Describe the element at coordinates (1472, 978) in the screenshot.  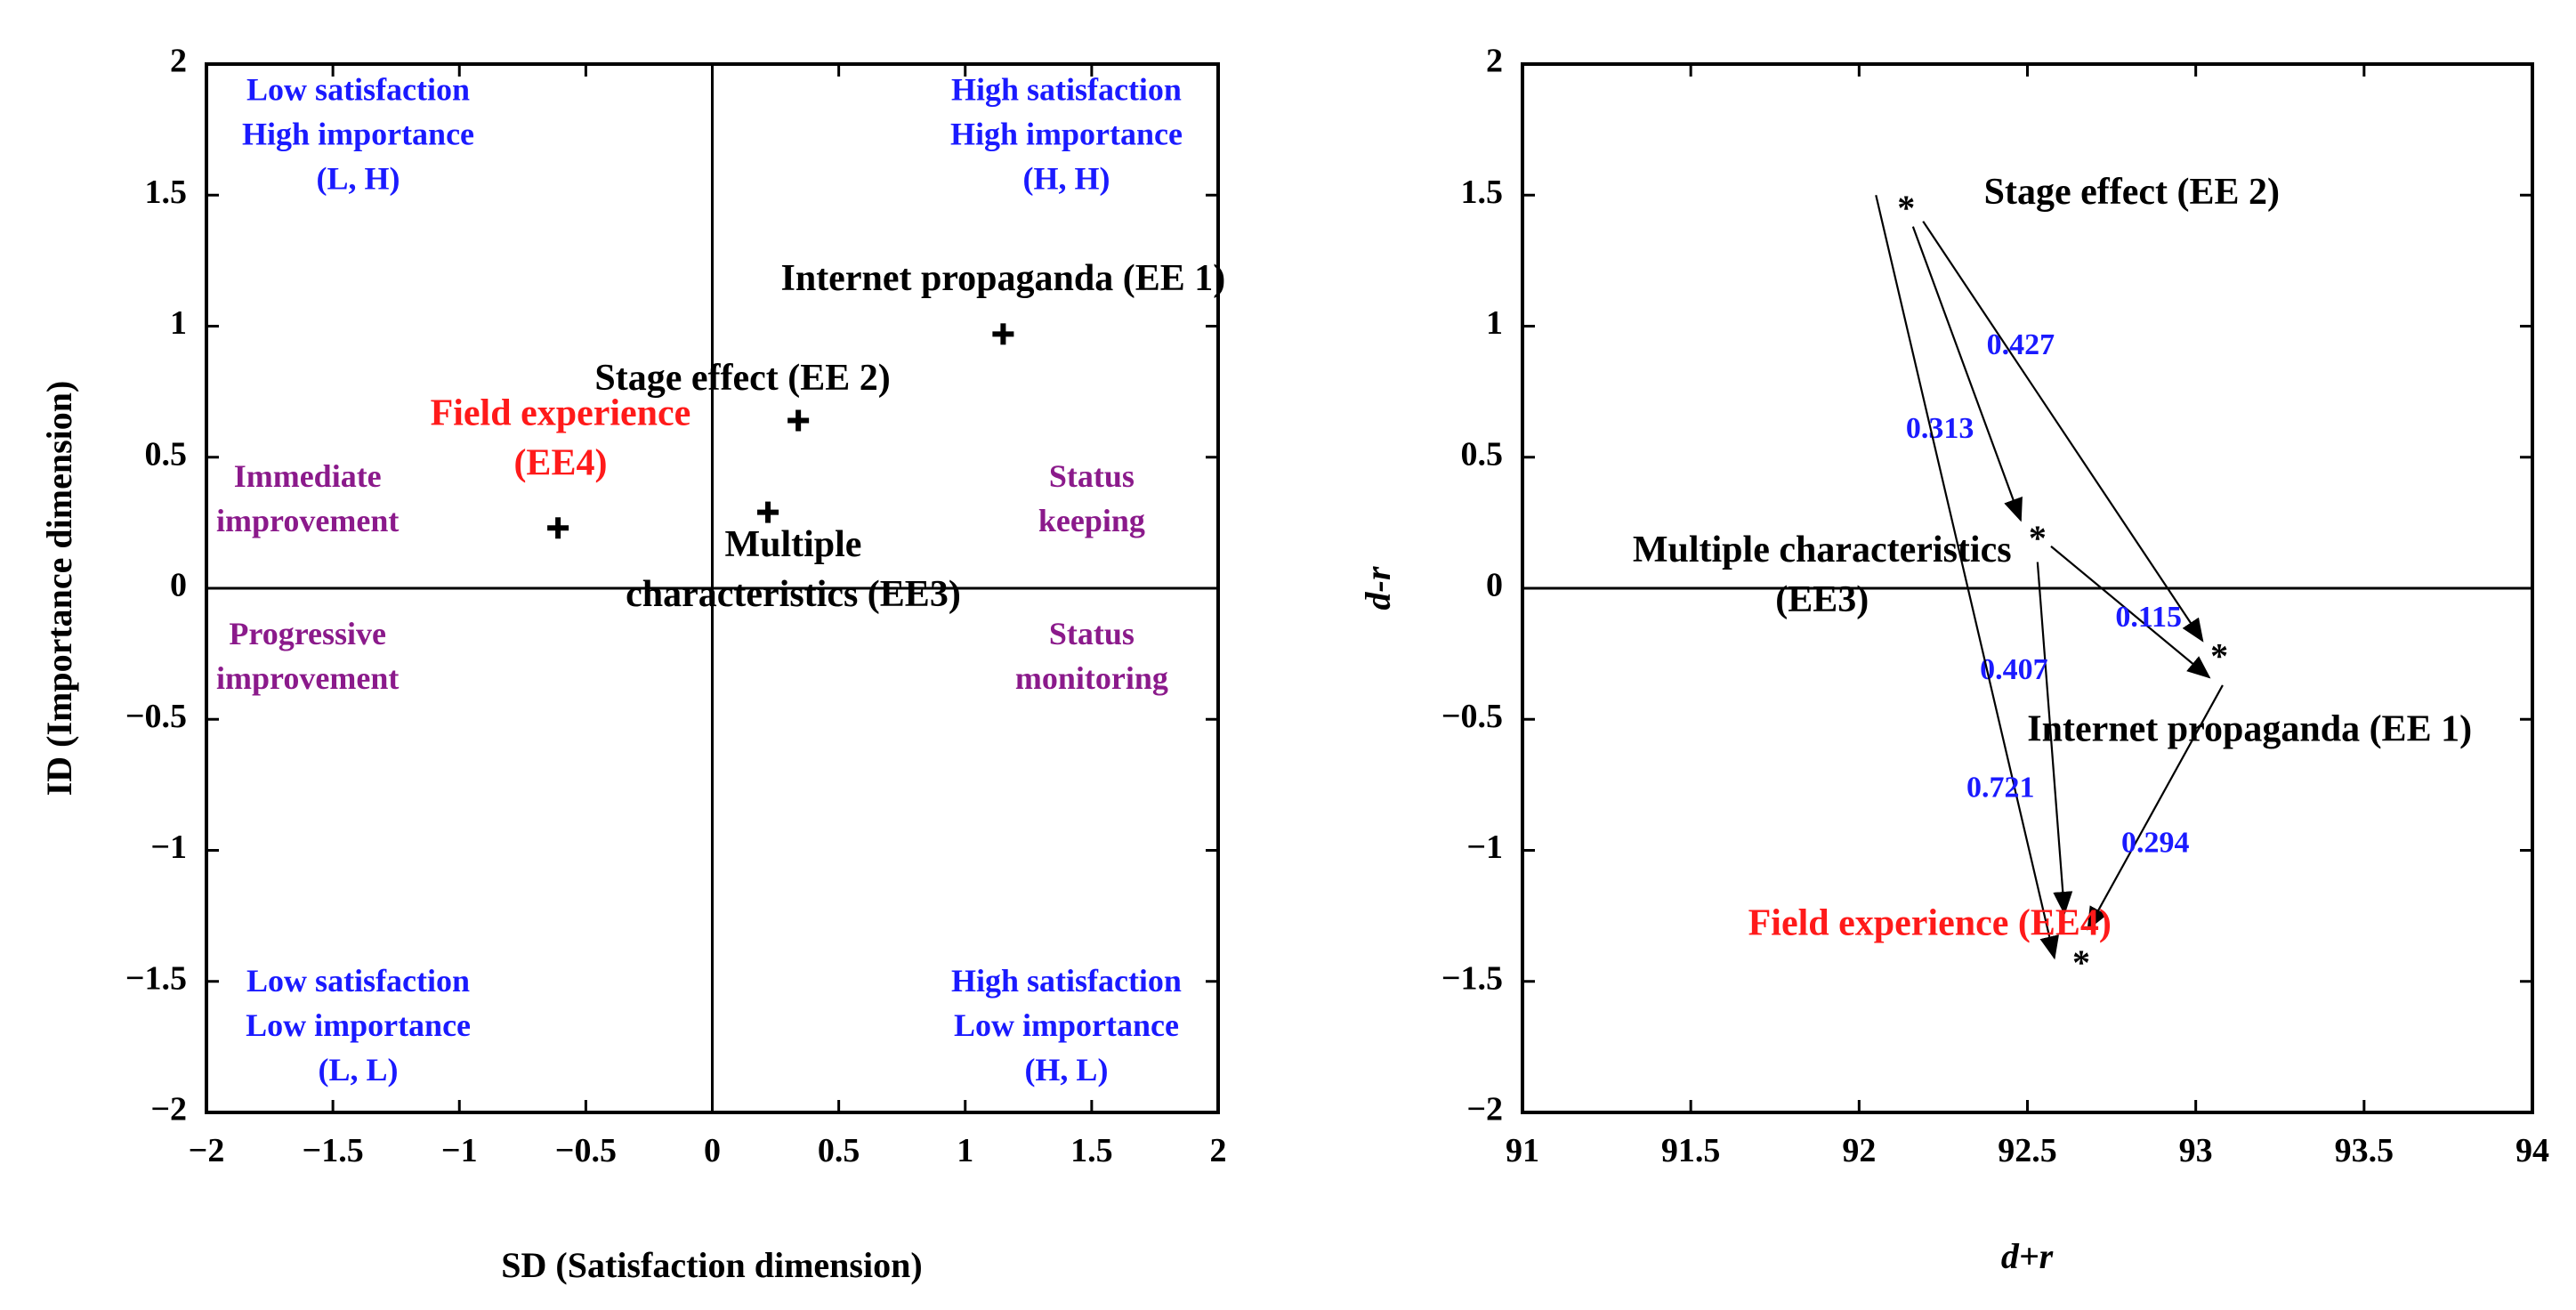
I see `dematel-y-tick-label: −1.5` at that location.